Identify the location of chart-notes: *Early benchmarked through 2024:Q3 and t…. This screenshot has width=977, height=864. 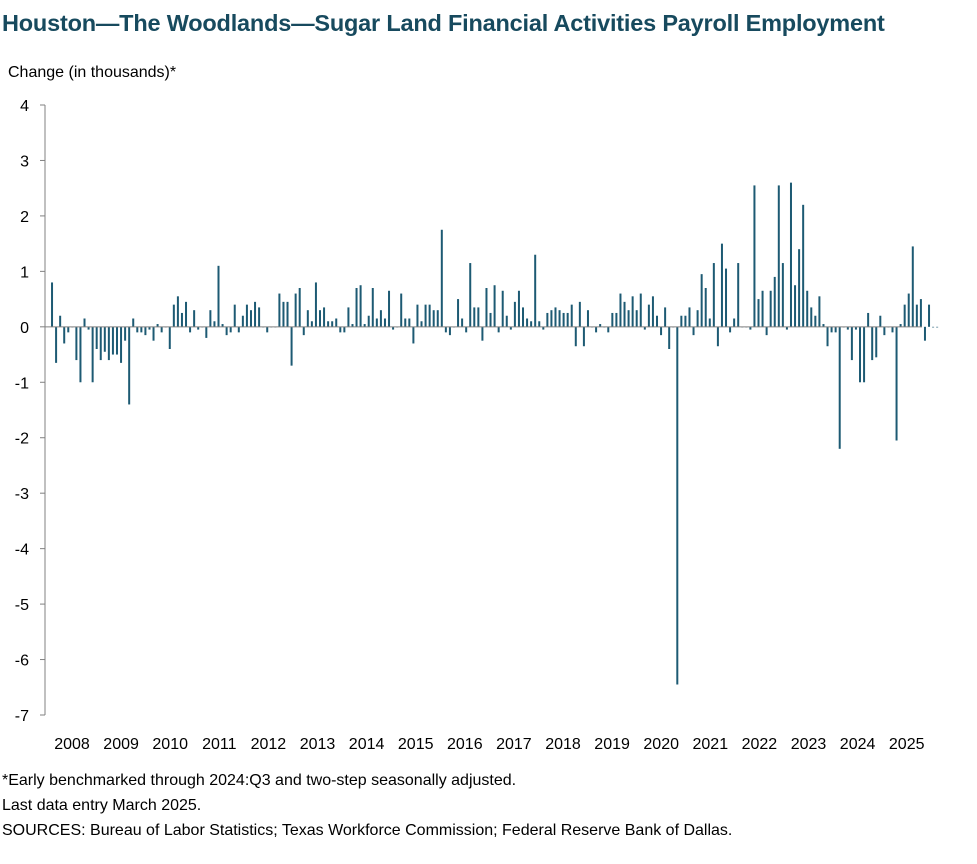
(367, 805).